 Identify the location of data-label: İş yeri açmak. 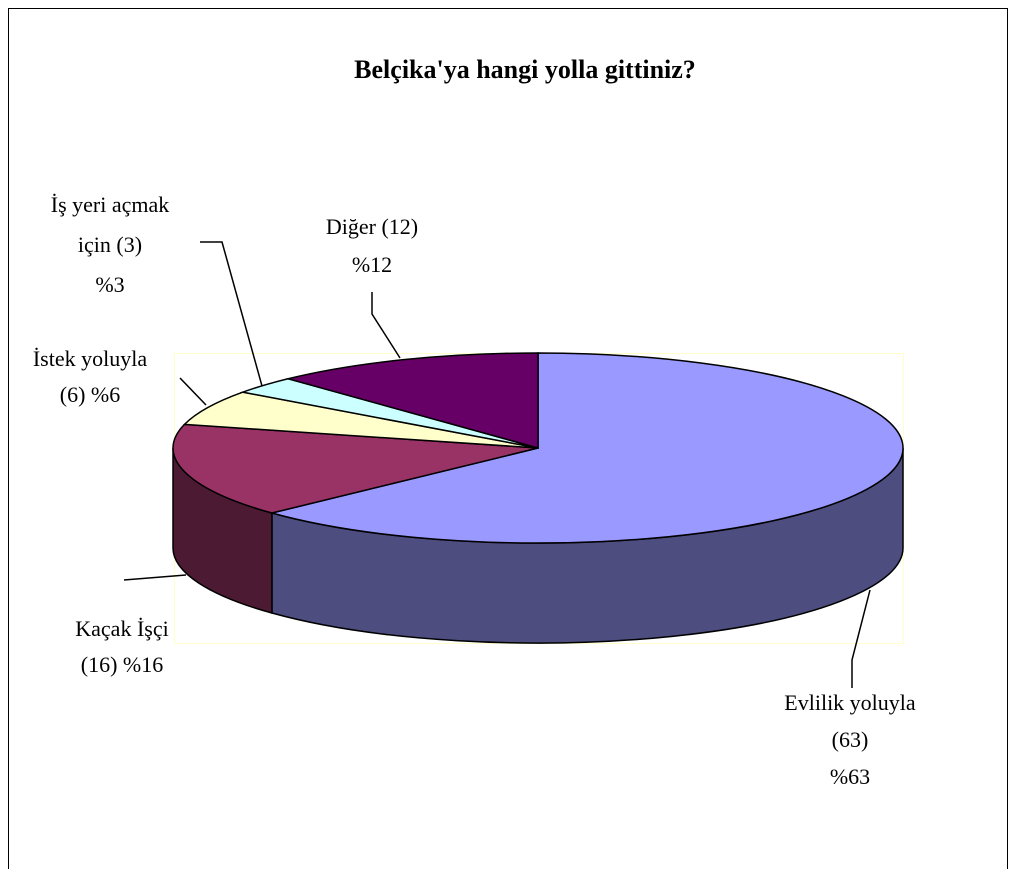
(110, 204).